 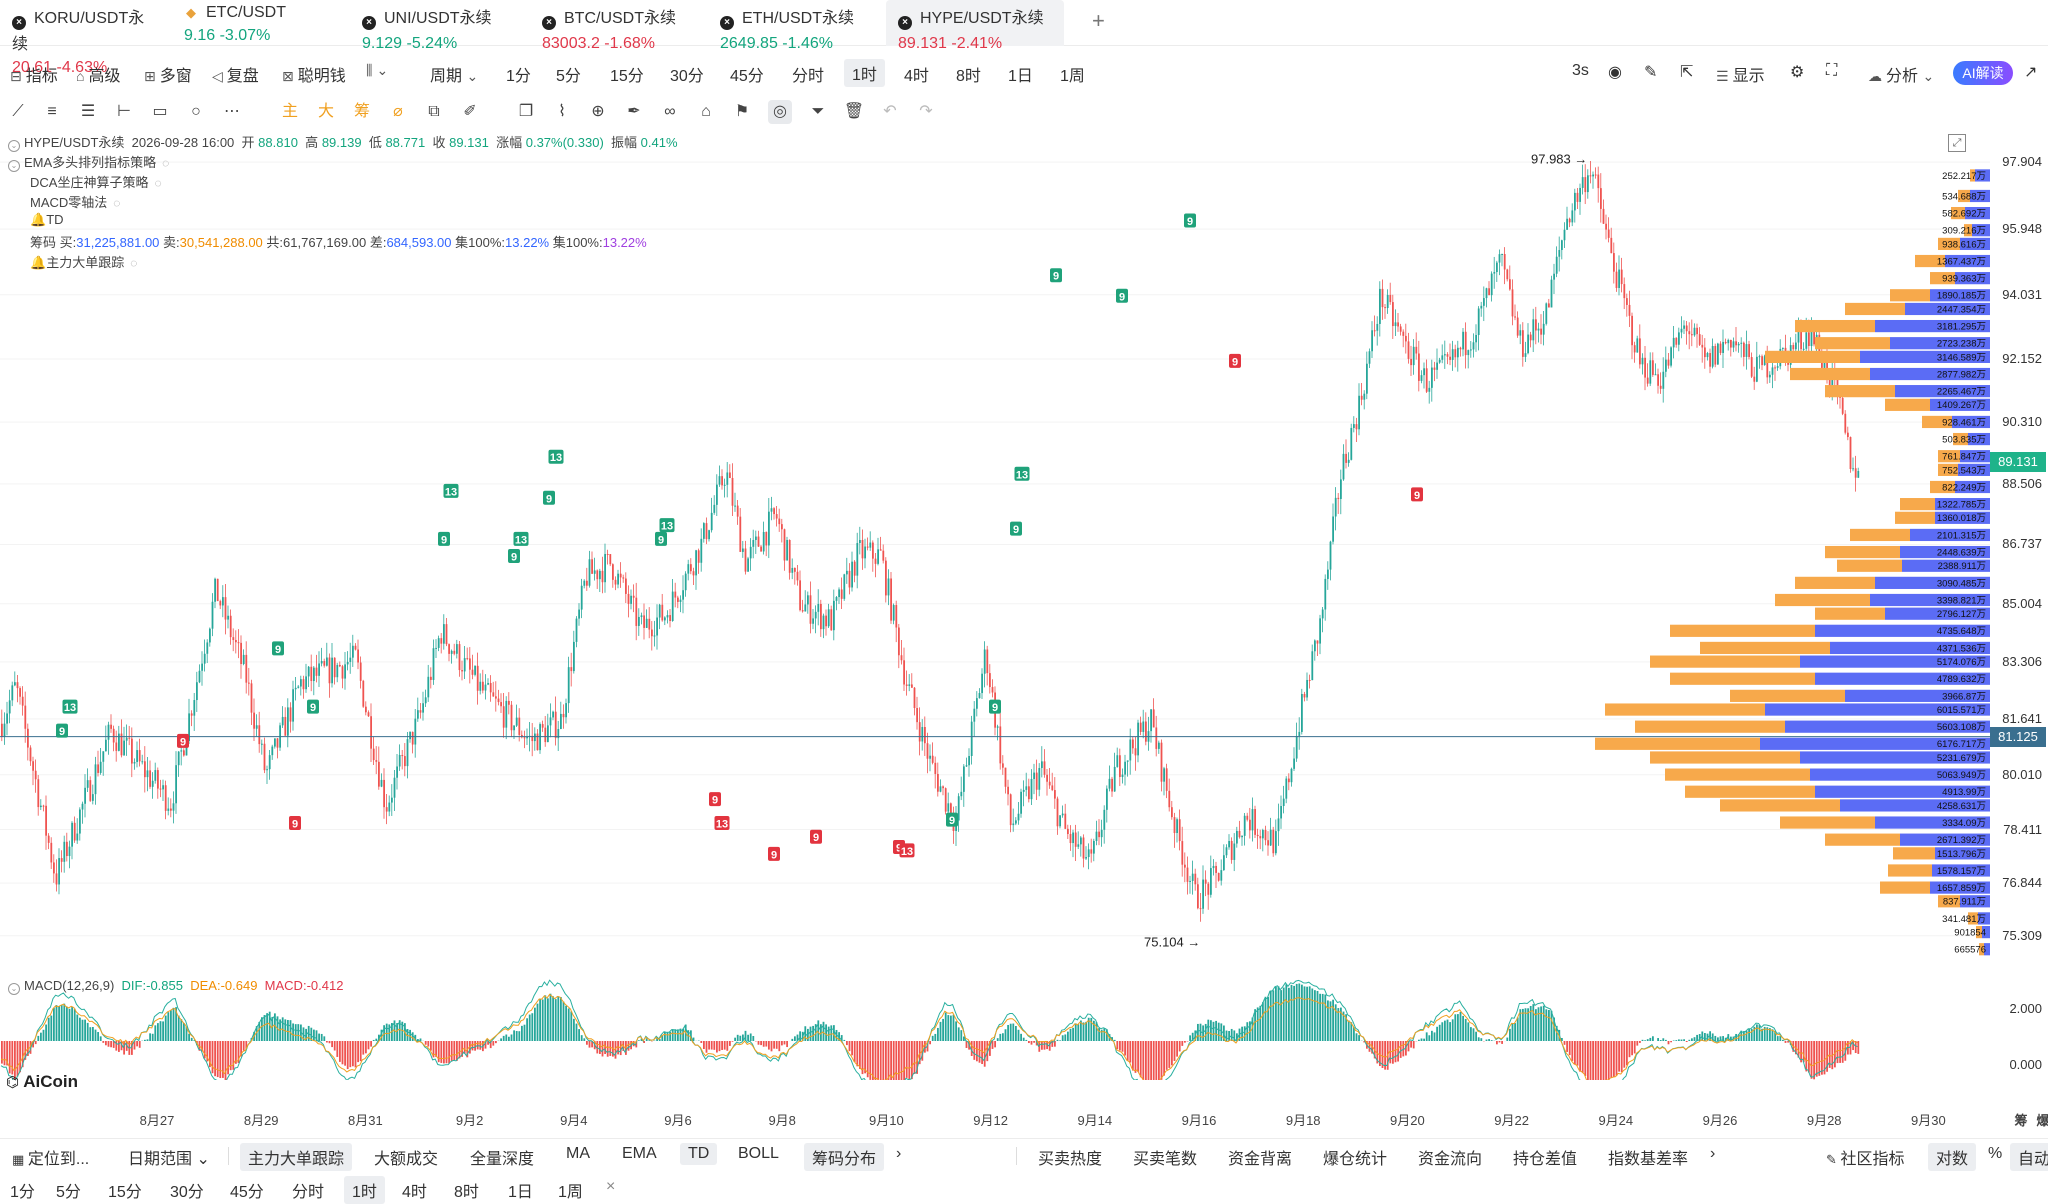 What do you see at coordinates (2030, 72) in the screenshot?
I see `trend-icon: ↗` at bounding box center [2030, 72].